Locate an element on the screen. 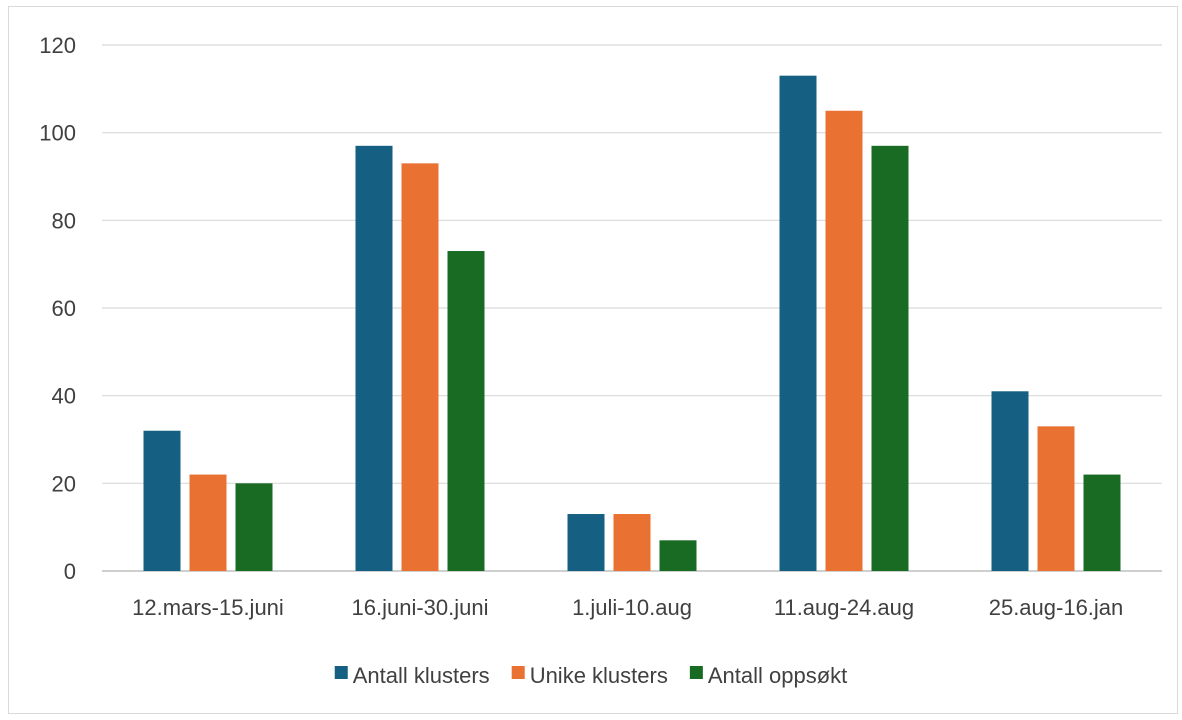 The width and height of the screenshot is (1182, 720). y-tick-label: 60 is located at coordinates (64, 308).